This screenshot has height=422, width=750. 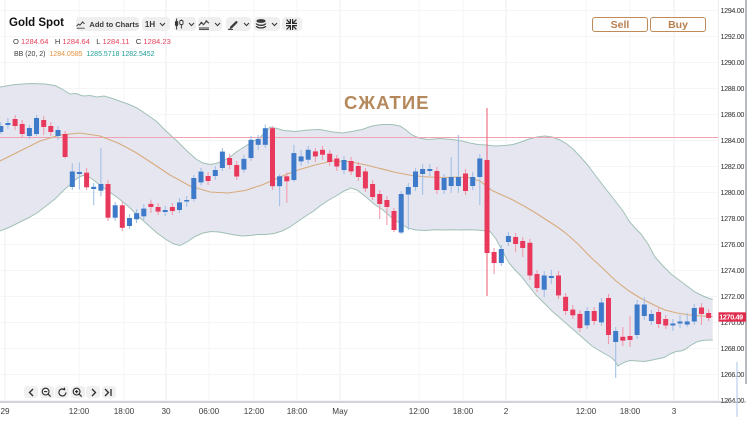 What do you see at coordinates (732, 218) in the screenshot?
I see `svg-text: 1278.00` at bounding box center [732, 218].